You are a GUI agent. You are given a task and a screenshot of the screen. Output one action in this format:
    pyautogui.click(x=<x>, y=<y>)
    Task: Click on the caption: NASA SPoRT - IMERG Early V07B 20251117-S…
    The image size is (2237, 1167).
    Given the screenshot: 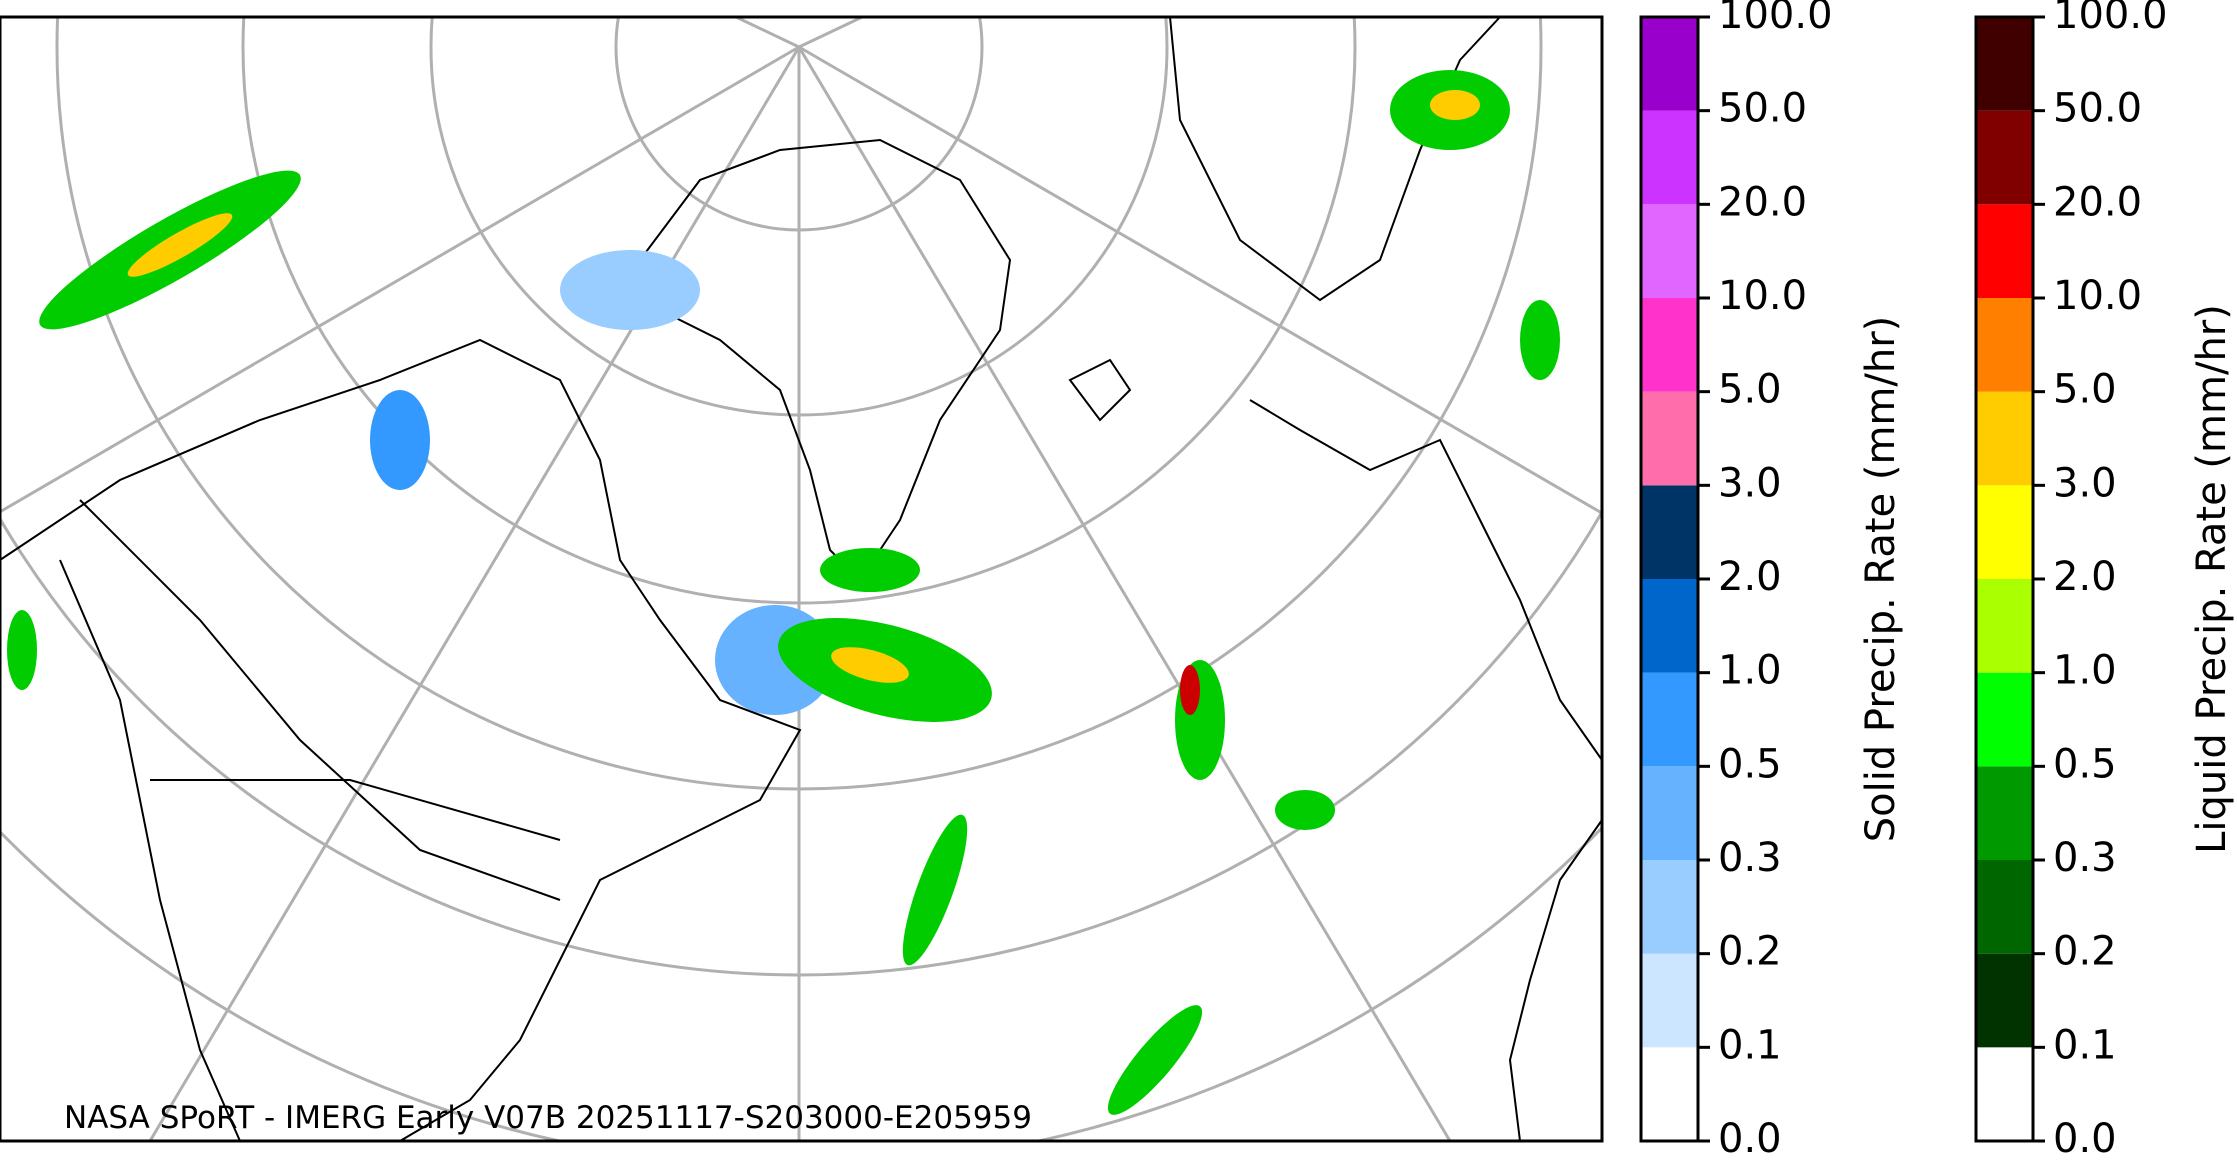 What is the action you would take?
    pyautogui.click(x=548, y=1118)
    